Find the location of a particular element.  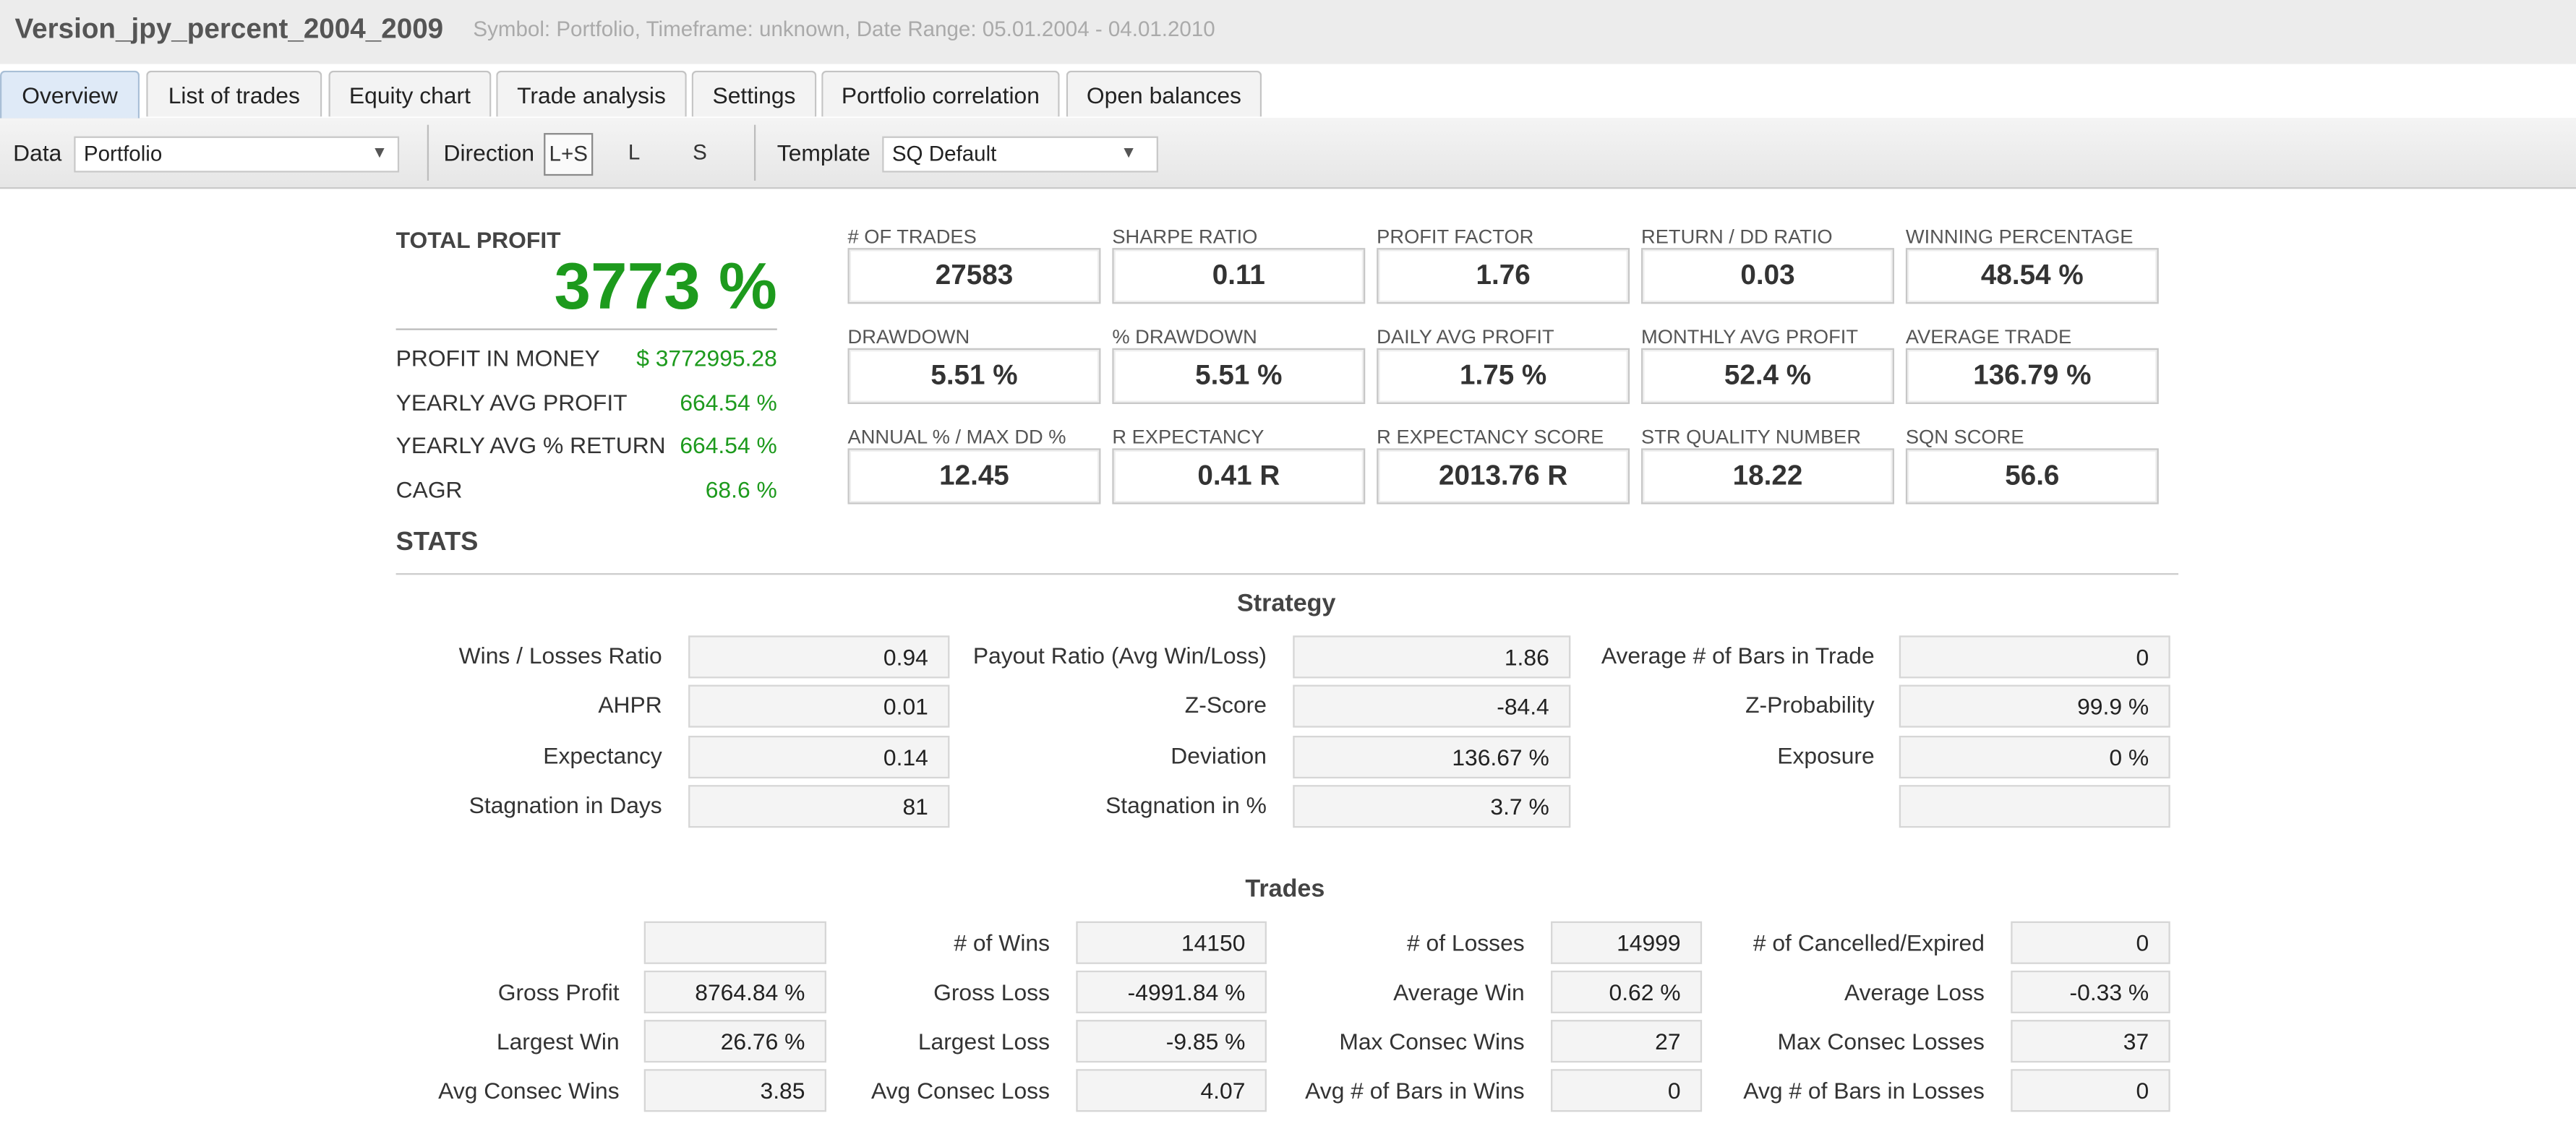

metric-value: 56.6 is located at coordinates (2032, 476).